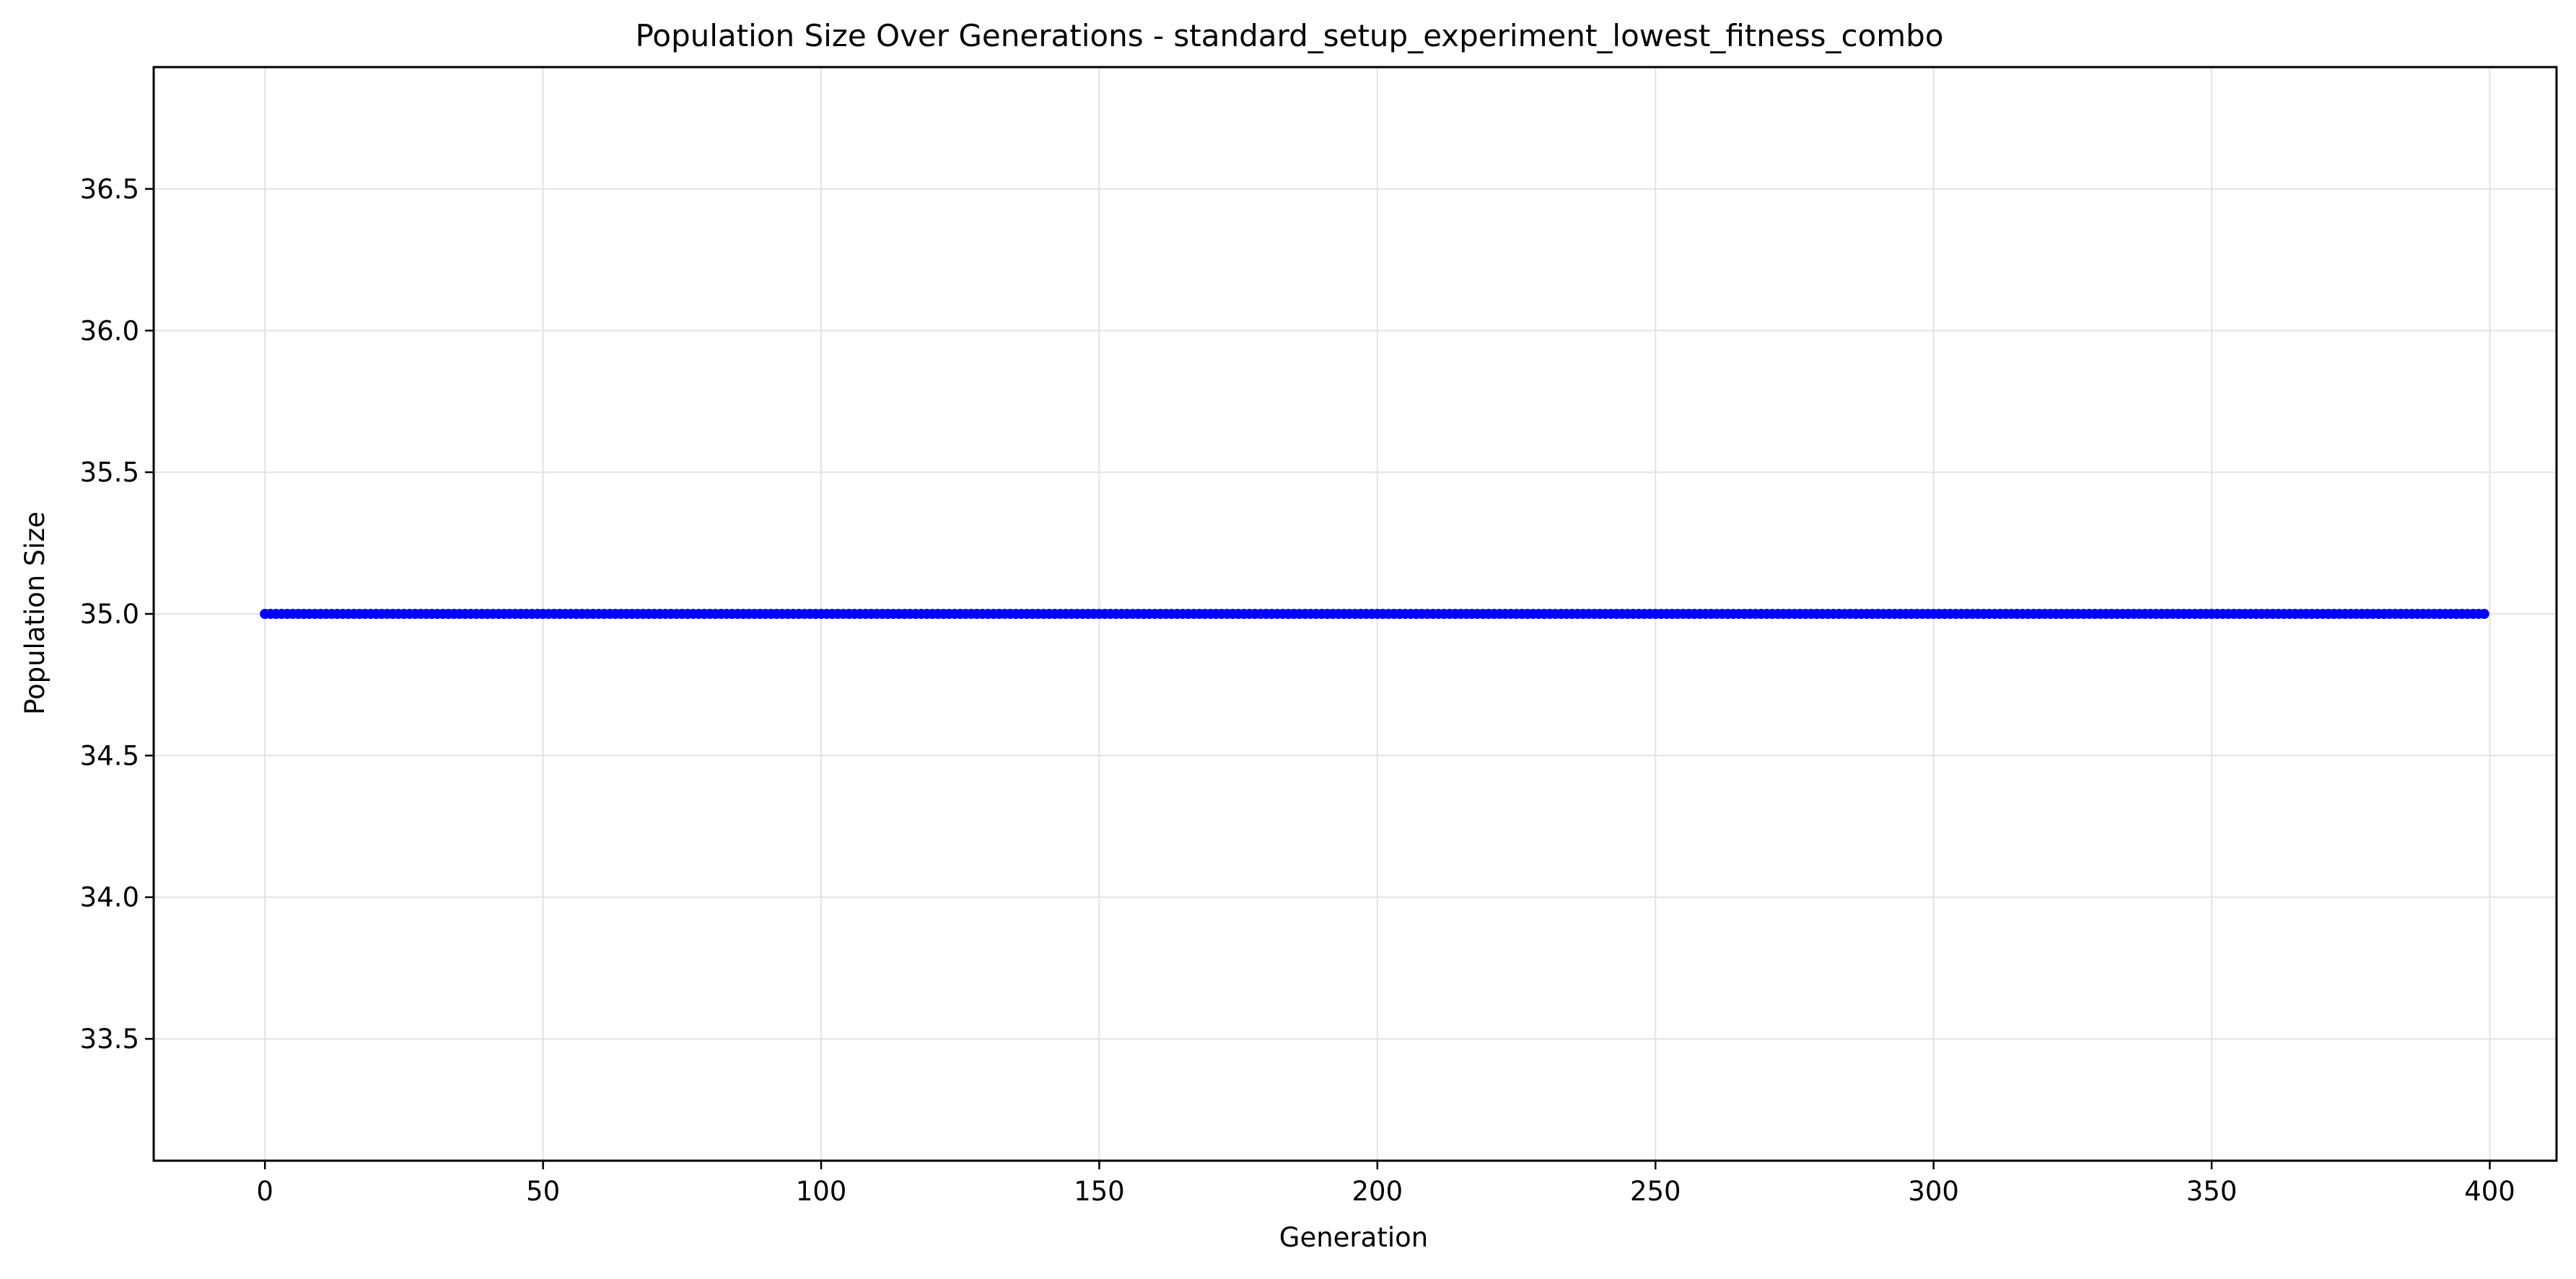 Image resolution: width=2576 pixels, height=1279 pixels. What do you see at coordinates (1655, 1191) in the screenshot?
I see `x-tick-label: 250` at bounding box center [1655, 1191].